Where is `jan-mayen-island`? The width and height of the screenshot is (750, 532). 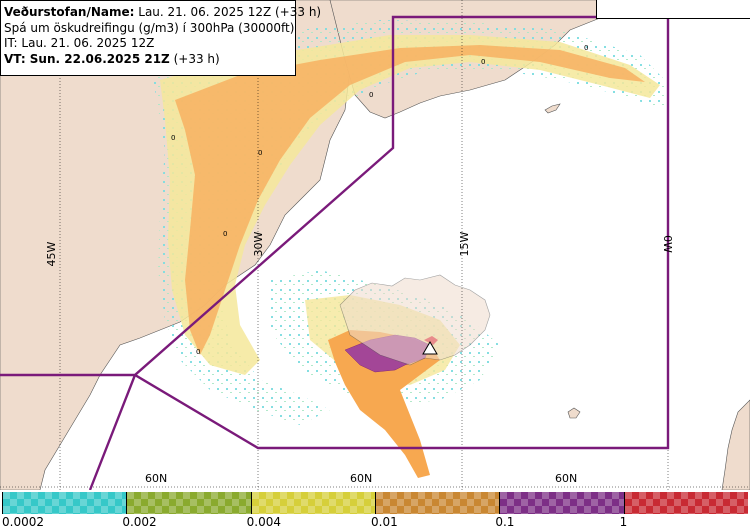
jan-mayen-island is located at coordinates (552, 108).